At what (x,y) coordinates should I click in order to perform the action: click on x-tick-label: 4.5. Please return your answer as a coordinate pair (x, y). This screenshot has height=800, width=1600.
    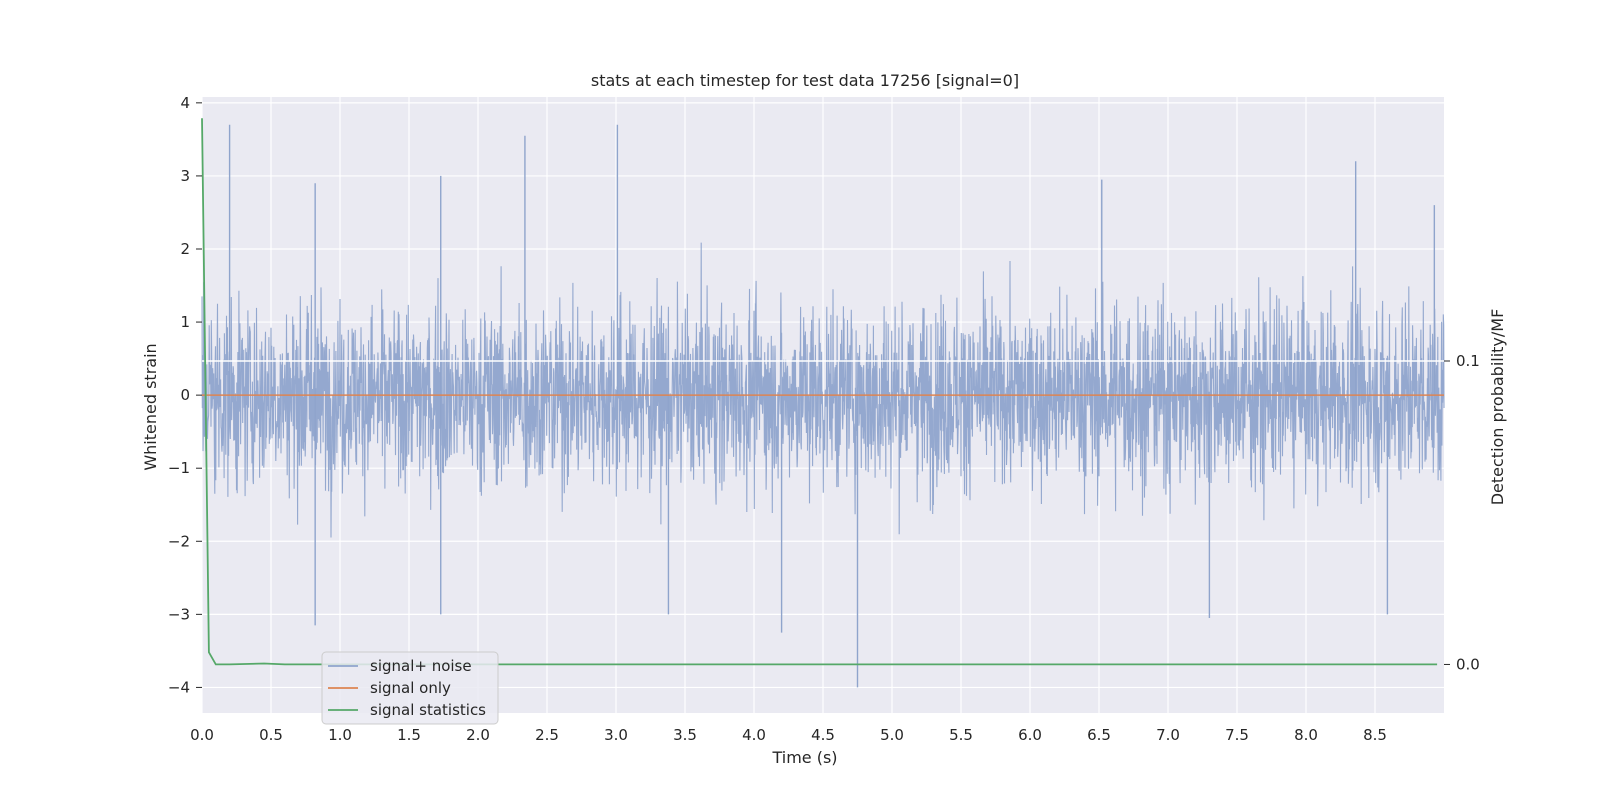
    Looking at the image, I should click on (823, 735).